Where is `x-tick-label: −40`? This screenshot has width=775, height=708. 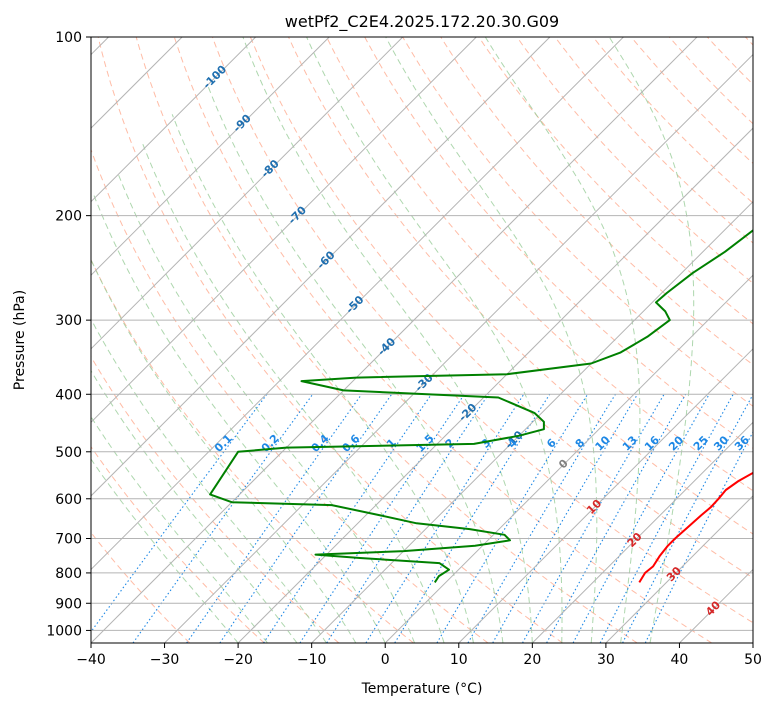 x-tick-label: −40 is located at coordinates (91, 660).